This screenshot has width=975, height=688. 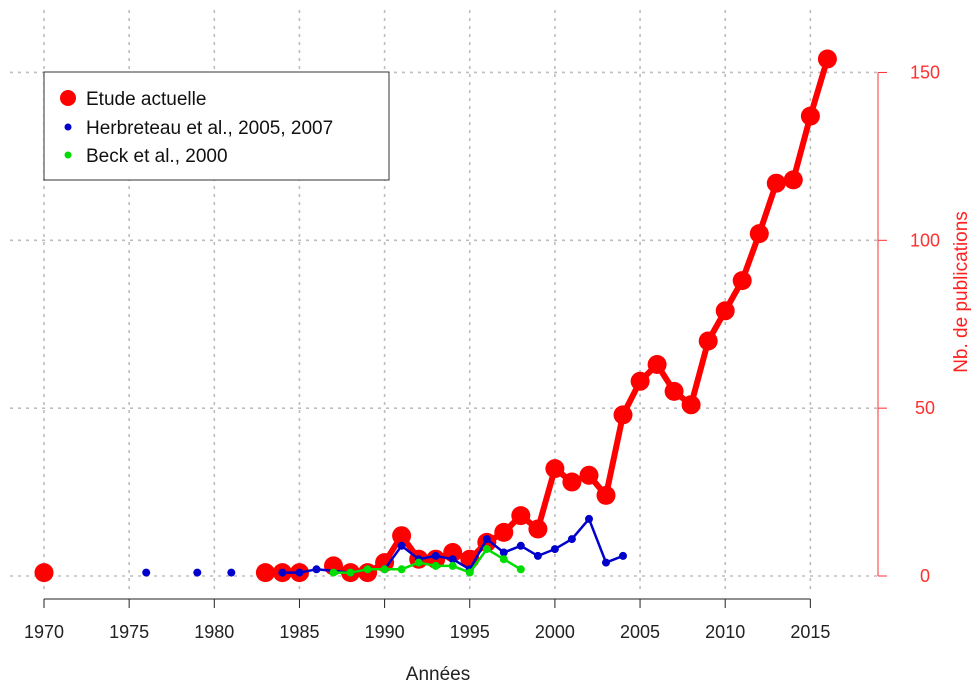 What do you see at coordinates (503, 552) in the screenshot?
I see `data-point-herbreteau-1997` at bounding box center [503, 552].